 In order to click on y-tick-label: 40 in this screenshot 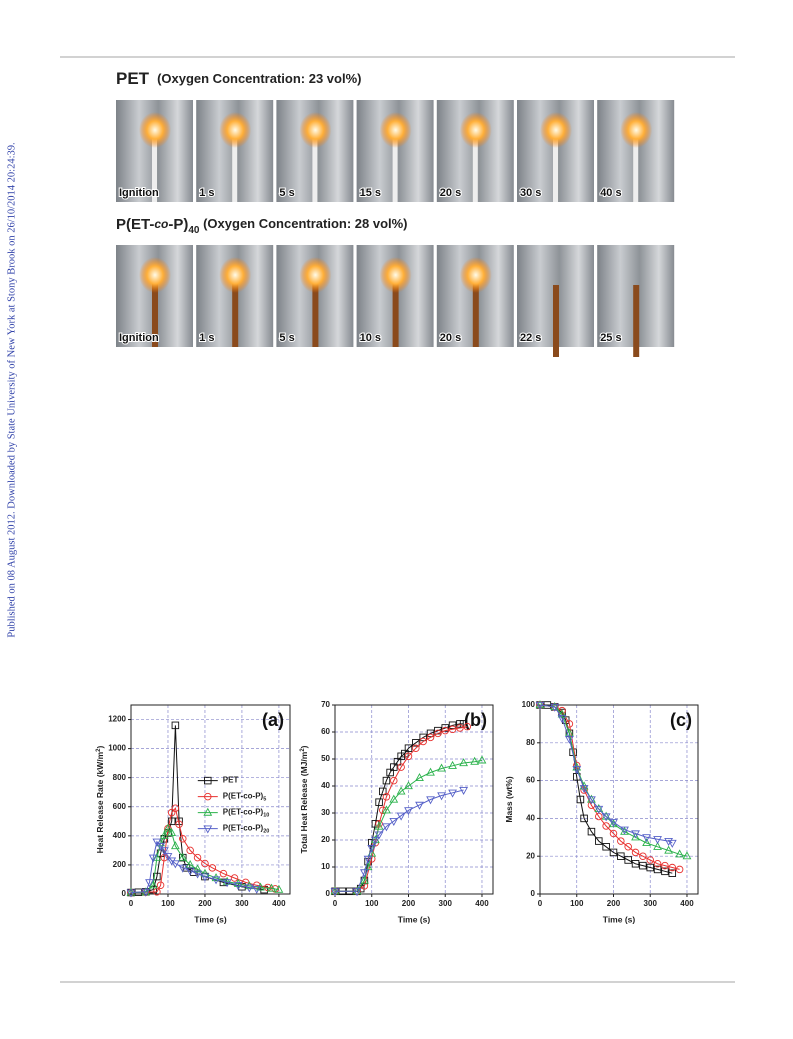, I will do `click(530, 818)`.